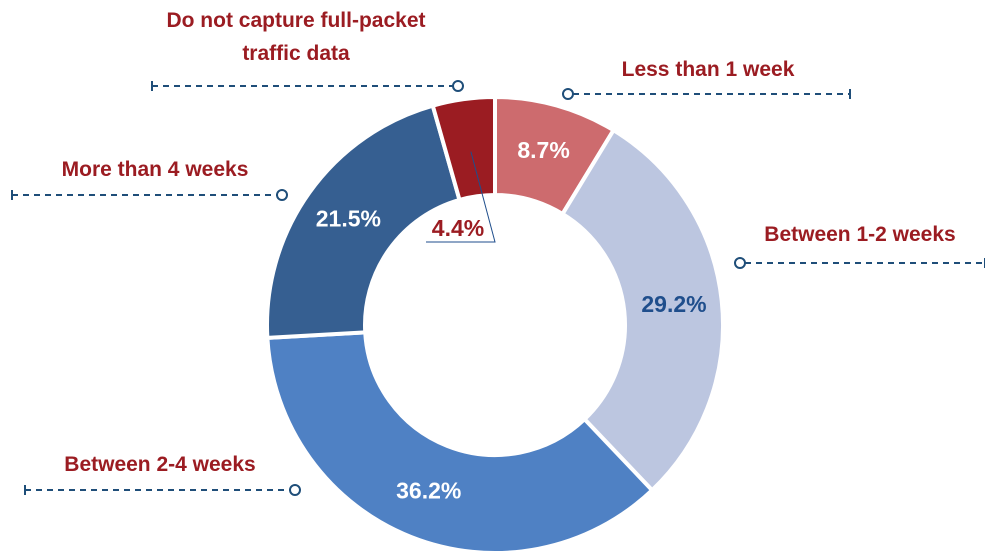 Image resolution: width=985 pixels, height=552 pixels. What do you see at coordinates (673, 304) in the screenshot?
I see `value-label: 29.2%` at bounding box center [673, 304].